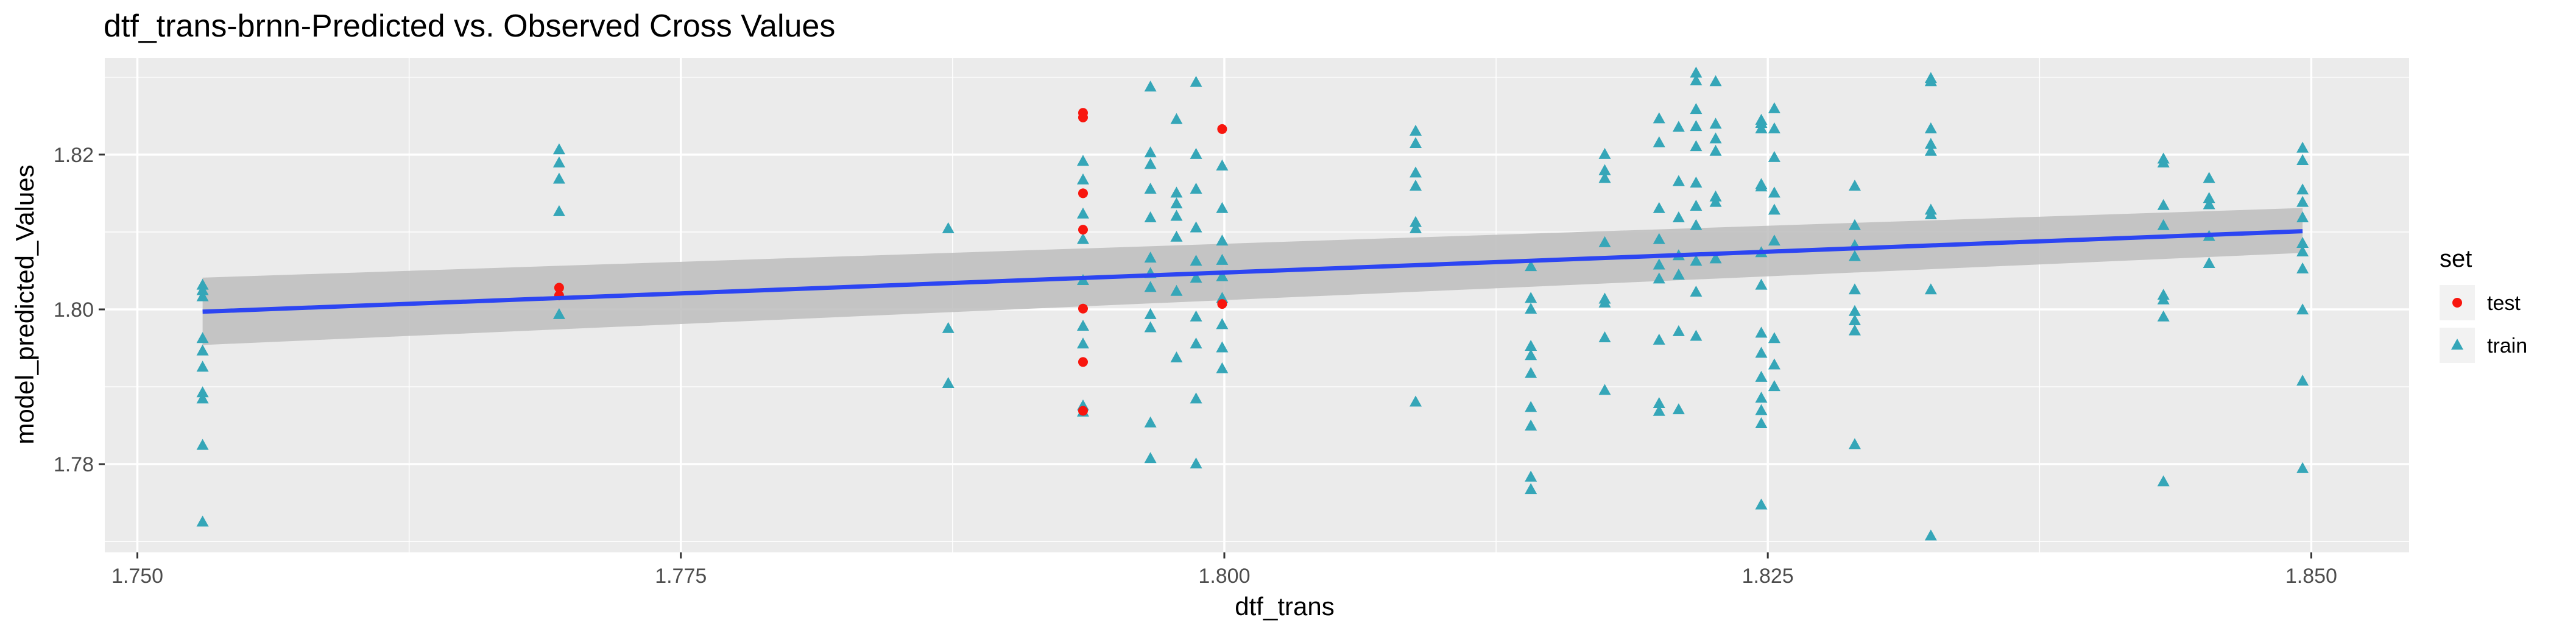  What do you see at coordinates (1768, 576) in the screenshot?
I see `x-tick-label: 1.825` at bounding box center [1768, 576].